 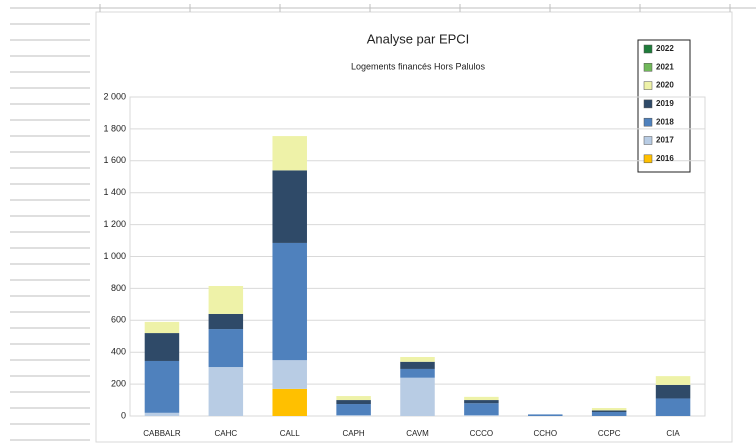 I want to click on y-tick-label: 400, so click(x=118, y=352).